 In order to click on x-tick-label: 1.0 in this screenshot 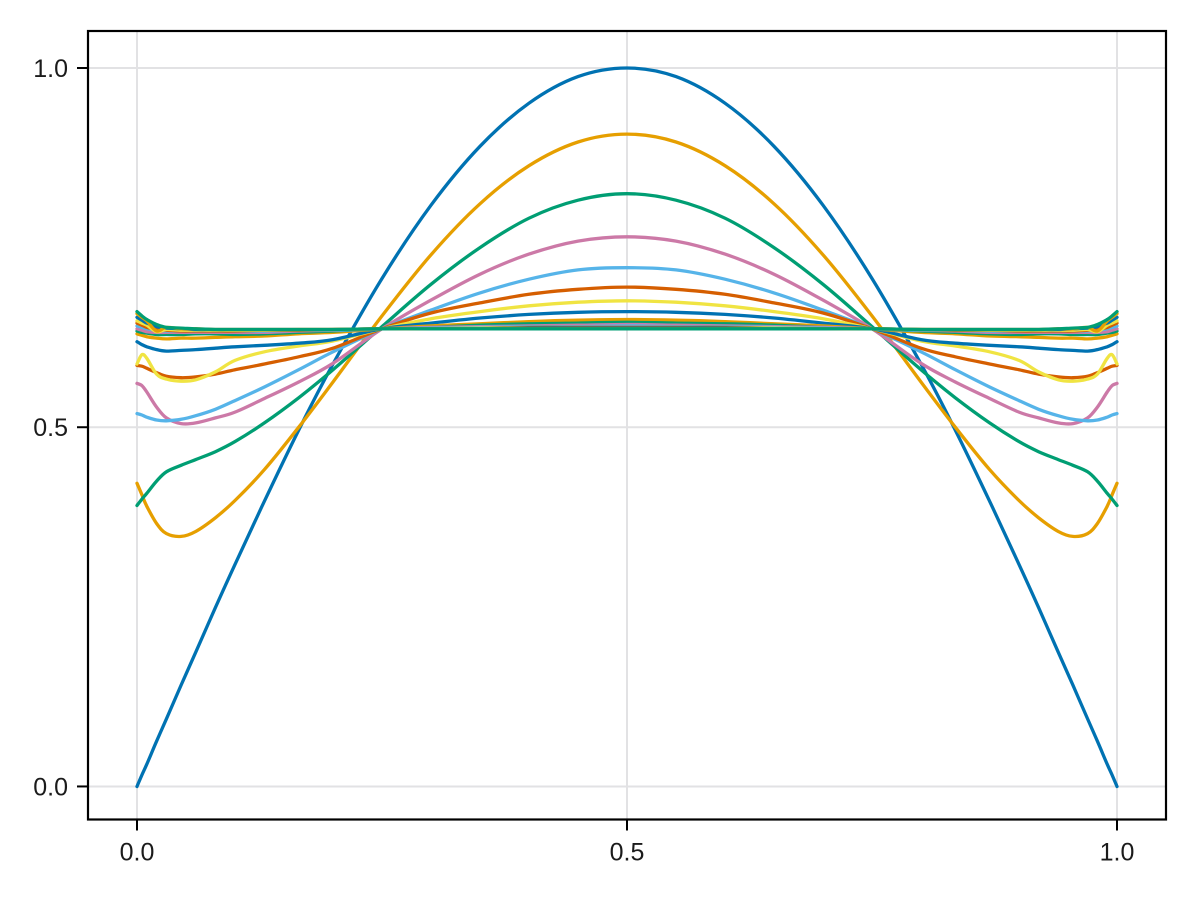, I will do `click(1117, 853)`.